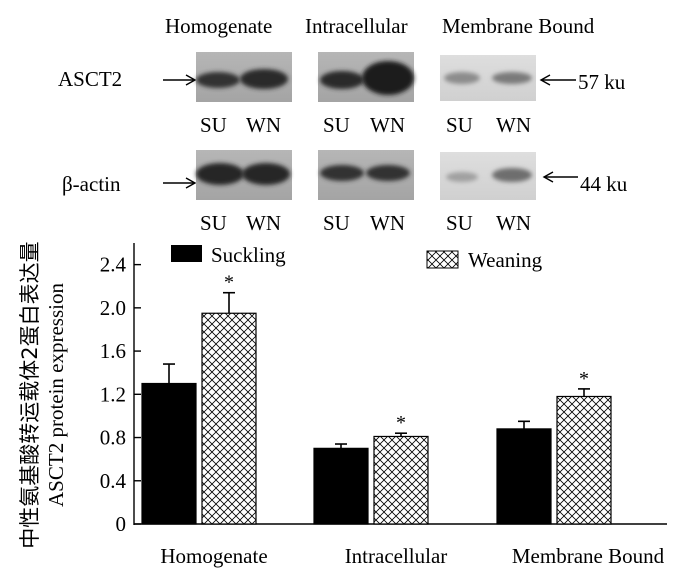 This screenshot has height=584, width=700. What do you see at coordinates (244, 77) in the screenshot?
I see `blot-image-asct2-homogenate` at bounding box center [244, 77].